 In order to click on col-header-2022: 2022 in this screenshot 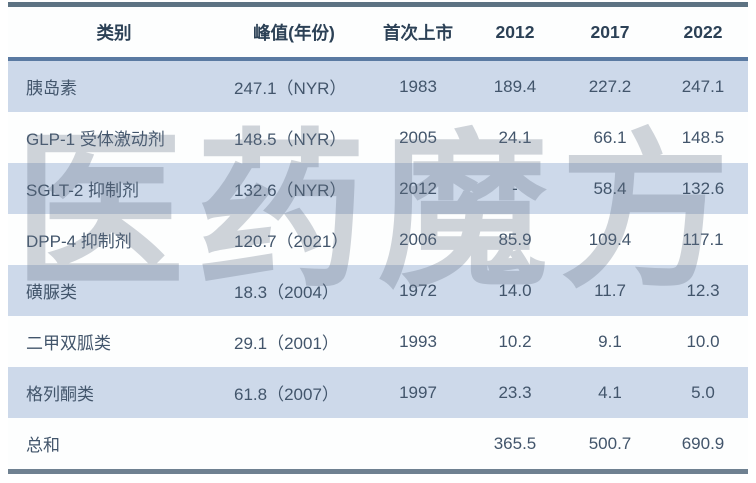, I will do `click(703, 32)`.